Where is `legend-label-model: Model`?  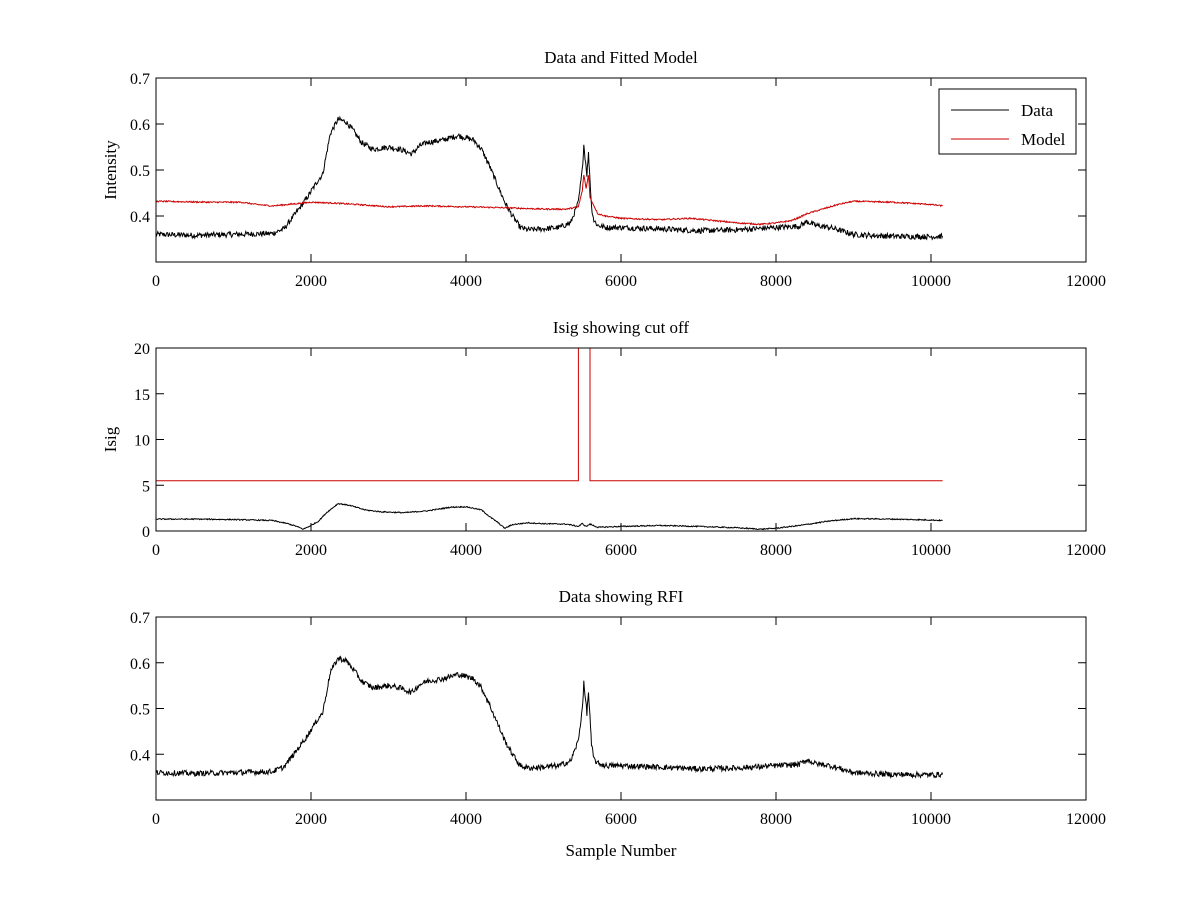 legend-label-model: Model is located at coordinates (1043, 139).